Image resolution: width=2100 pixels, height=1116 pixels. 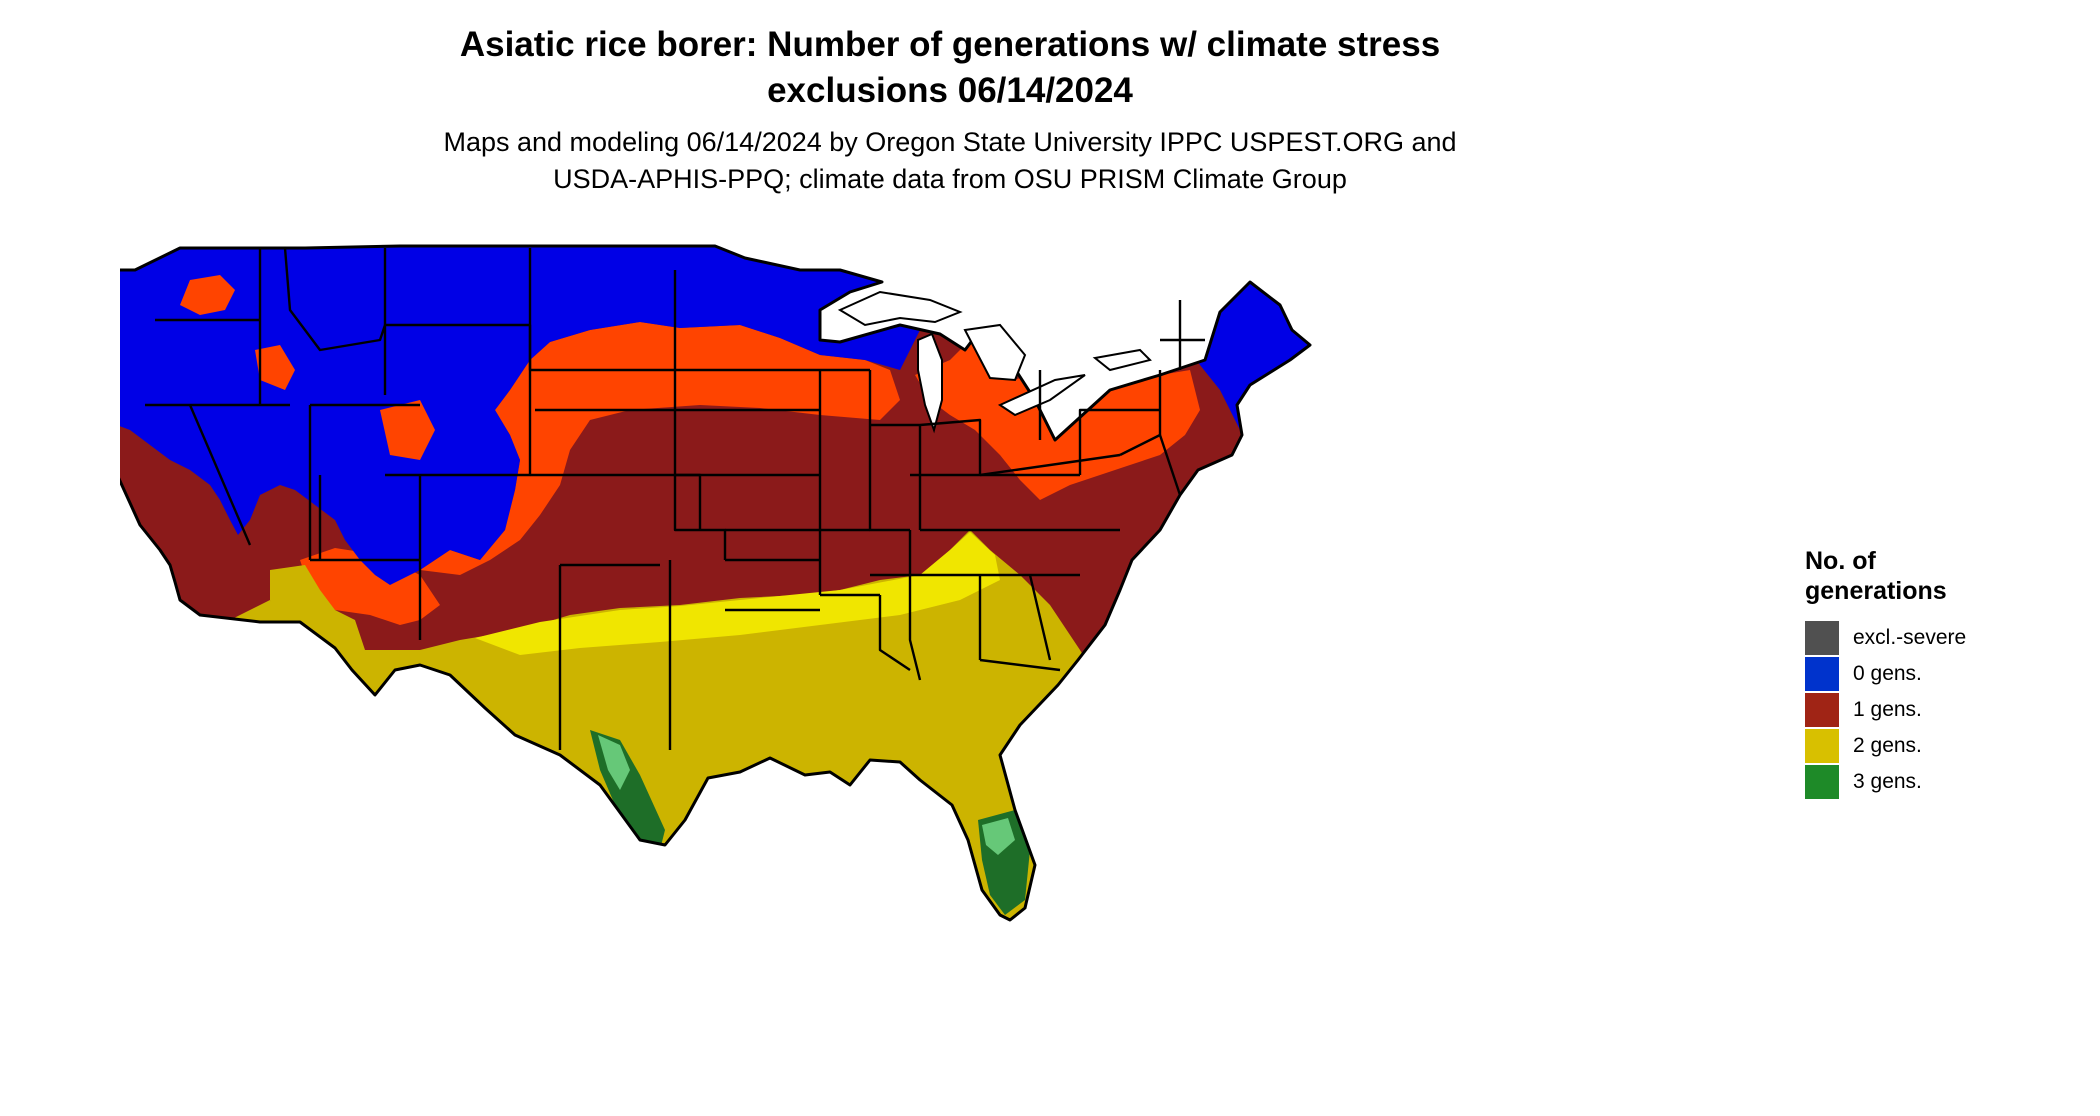 I want to click on legend-swatch-0-gens, so click(x=1822, y=674).